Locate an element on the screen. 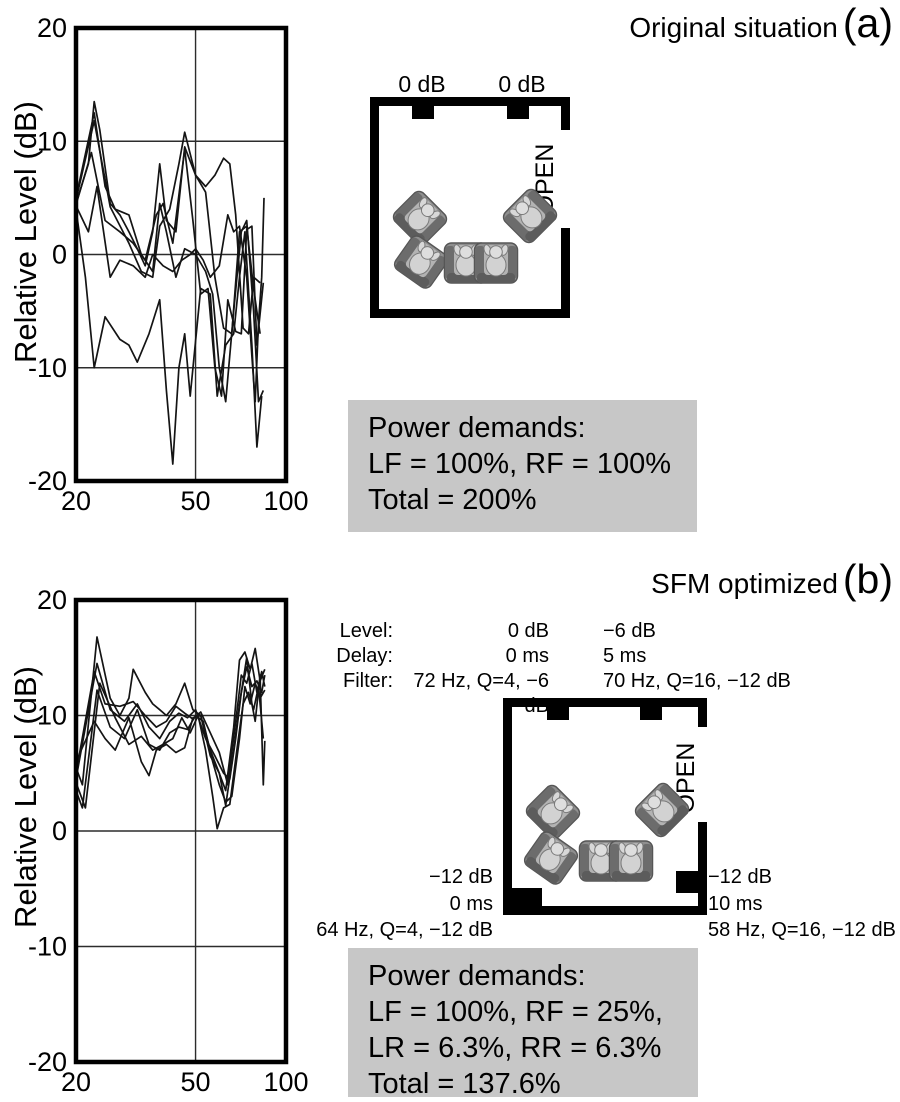 The width and height of the screenshot is (900, 1102). power-demands-fronts-b: LF = 100%, RF = 25%, is located at coordinates (515, 1012).